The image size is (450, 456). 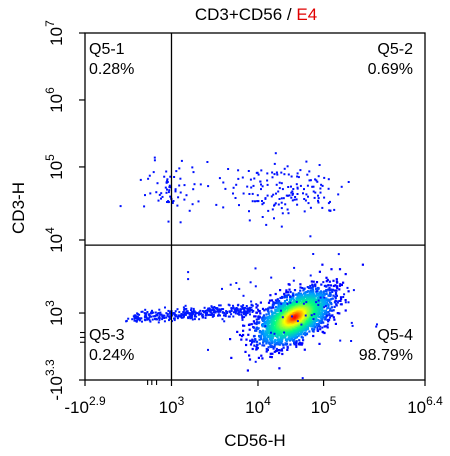 What do you see at coordinates (386, 355) in the screenshot?
I see `quadrant-percent: 98.79%` at bounding box center [386, 355].